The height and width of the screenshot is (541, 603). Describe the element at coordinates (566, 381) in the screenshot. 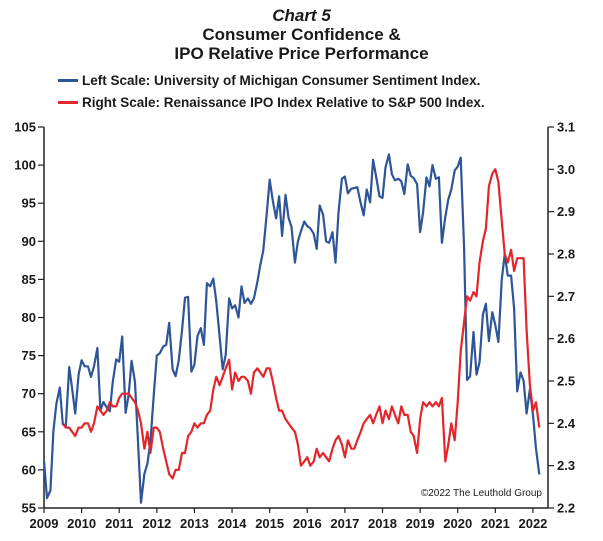

I see `right-tick-label: 2.5` at that location.